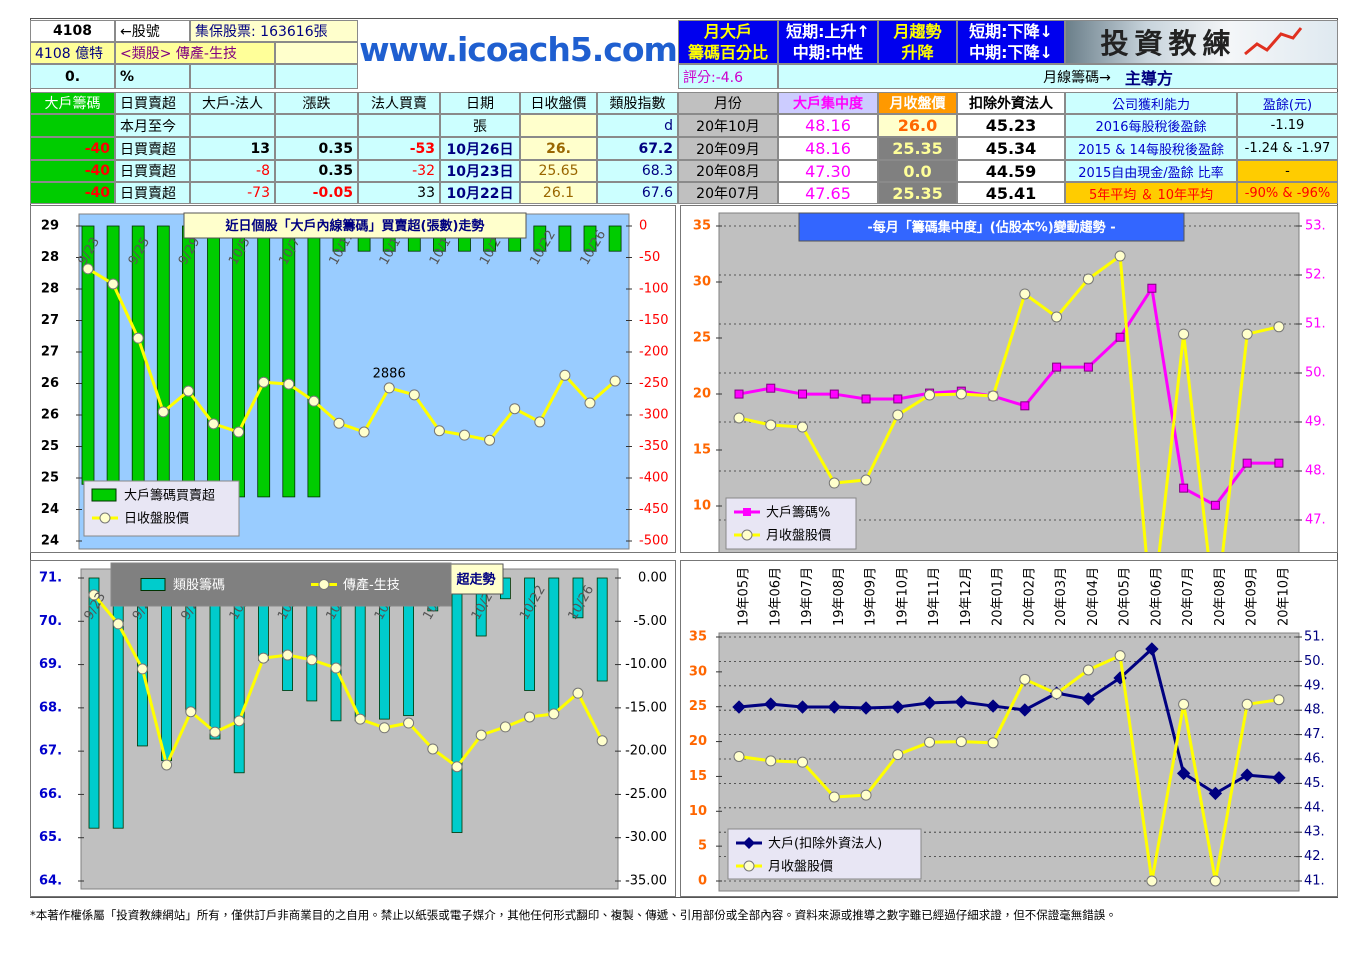  Describe the element at coordinates (702, 846) in the screenshot. I see `y-tick-label: 5` at that location.